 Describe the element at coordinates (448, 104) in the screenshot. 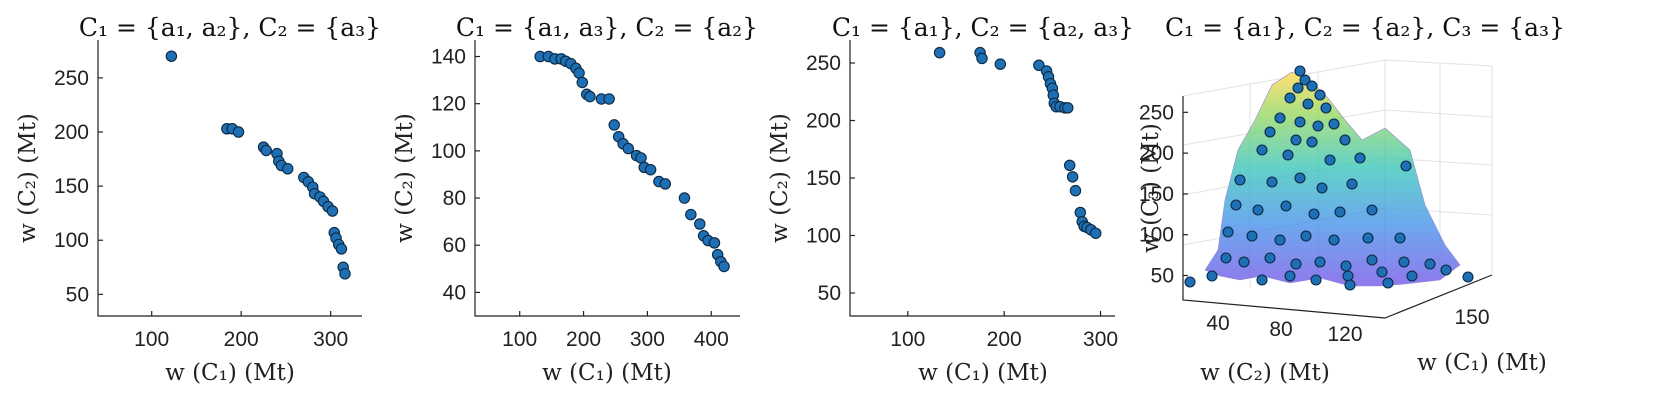

I see `y-tick-label: 120` at that location.